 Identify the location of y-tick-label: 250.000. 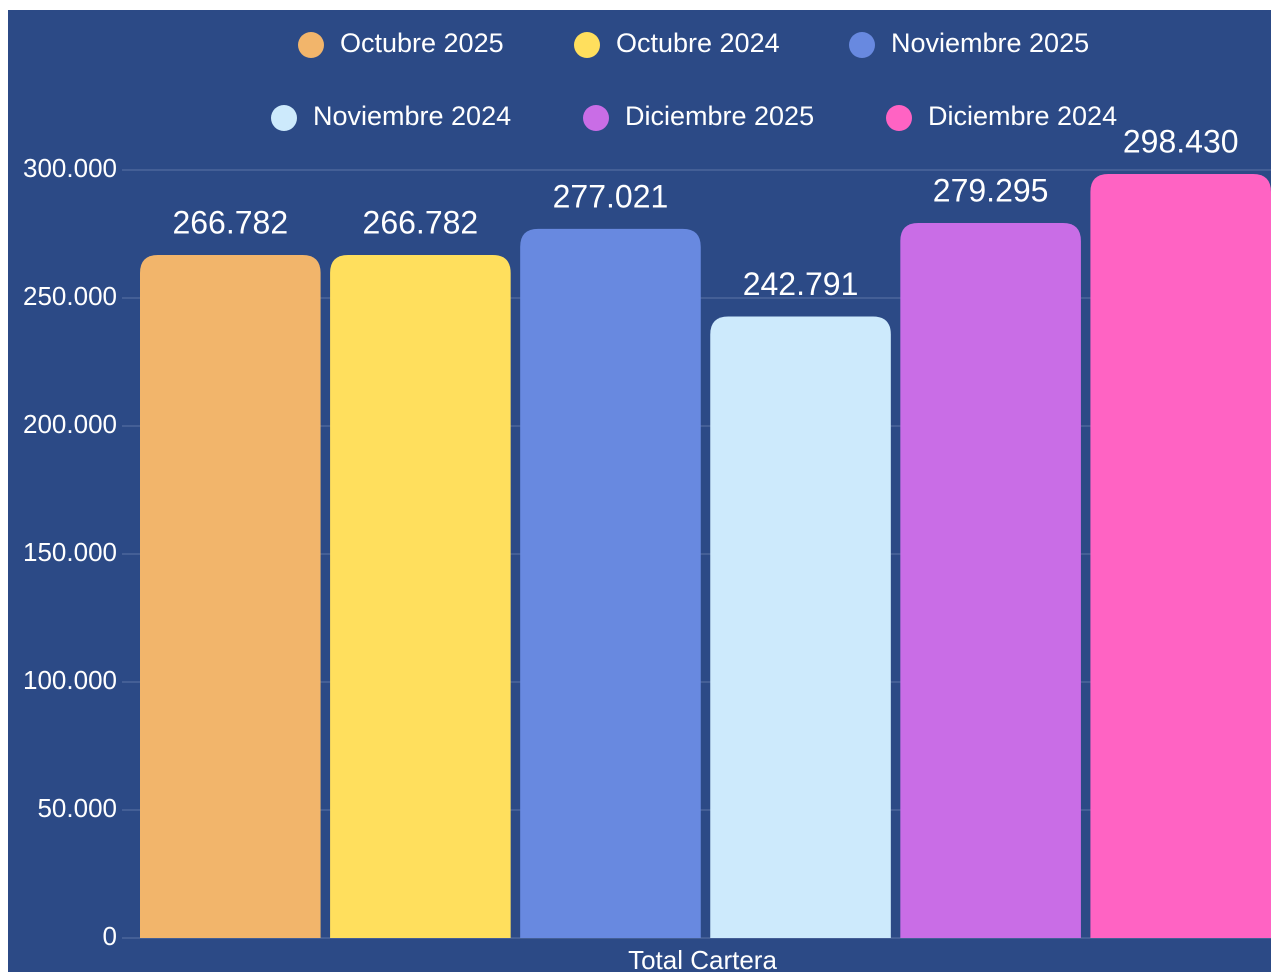
(70, 296).